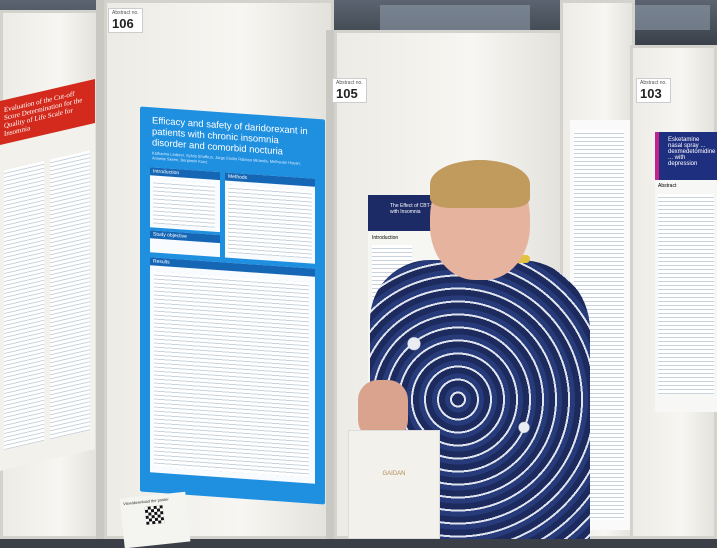 The width and height of the screenshot is (717, 548). Describe the element at coordinates (125, 20) in the screenshot. I see `board-number-106: Abstract no. 106` at that location.